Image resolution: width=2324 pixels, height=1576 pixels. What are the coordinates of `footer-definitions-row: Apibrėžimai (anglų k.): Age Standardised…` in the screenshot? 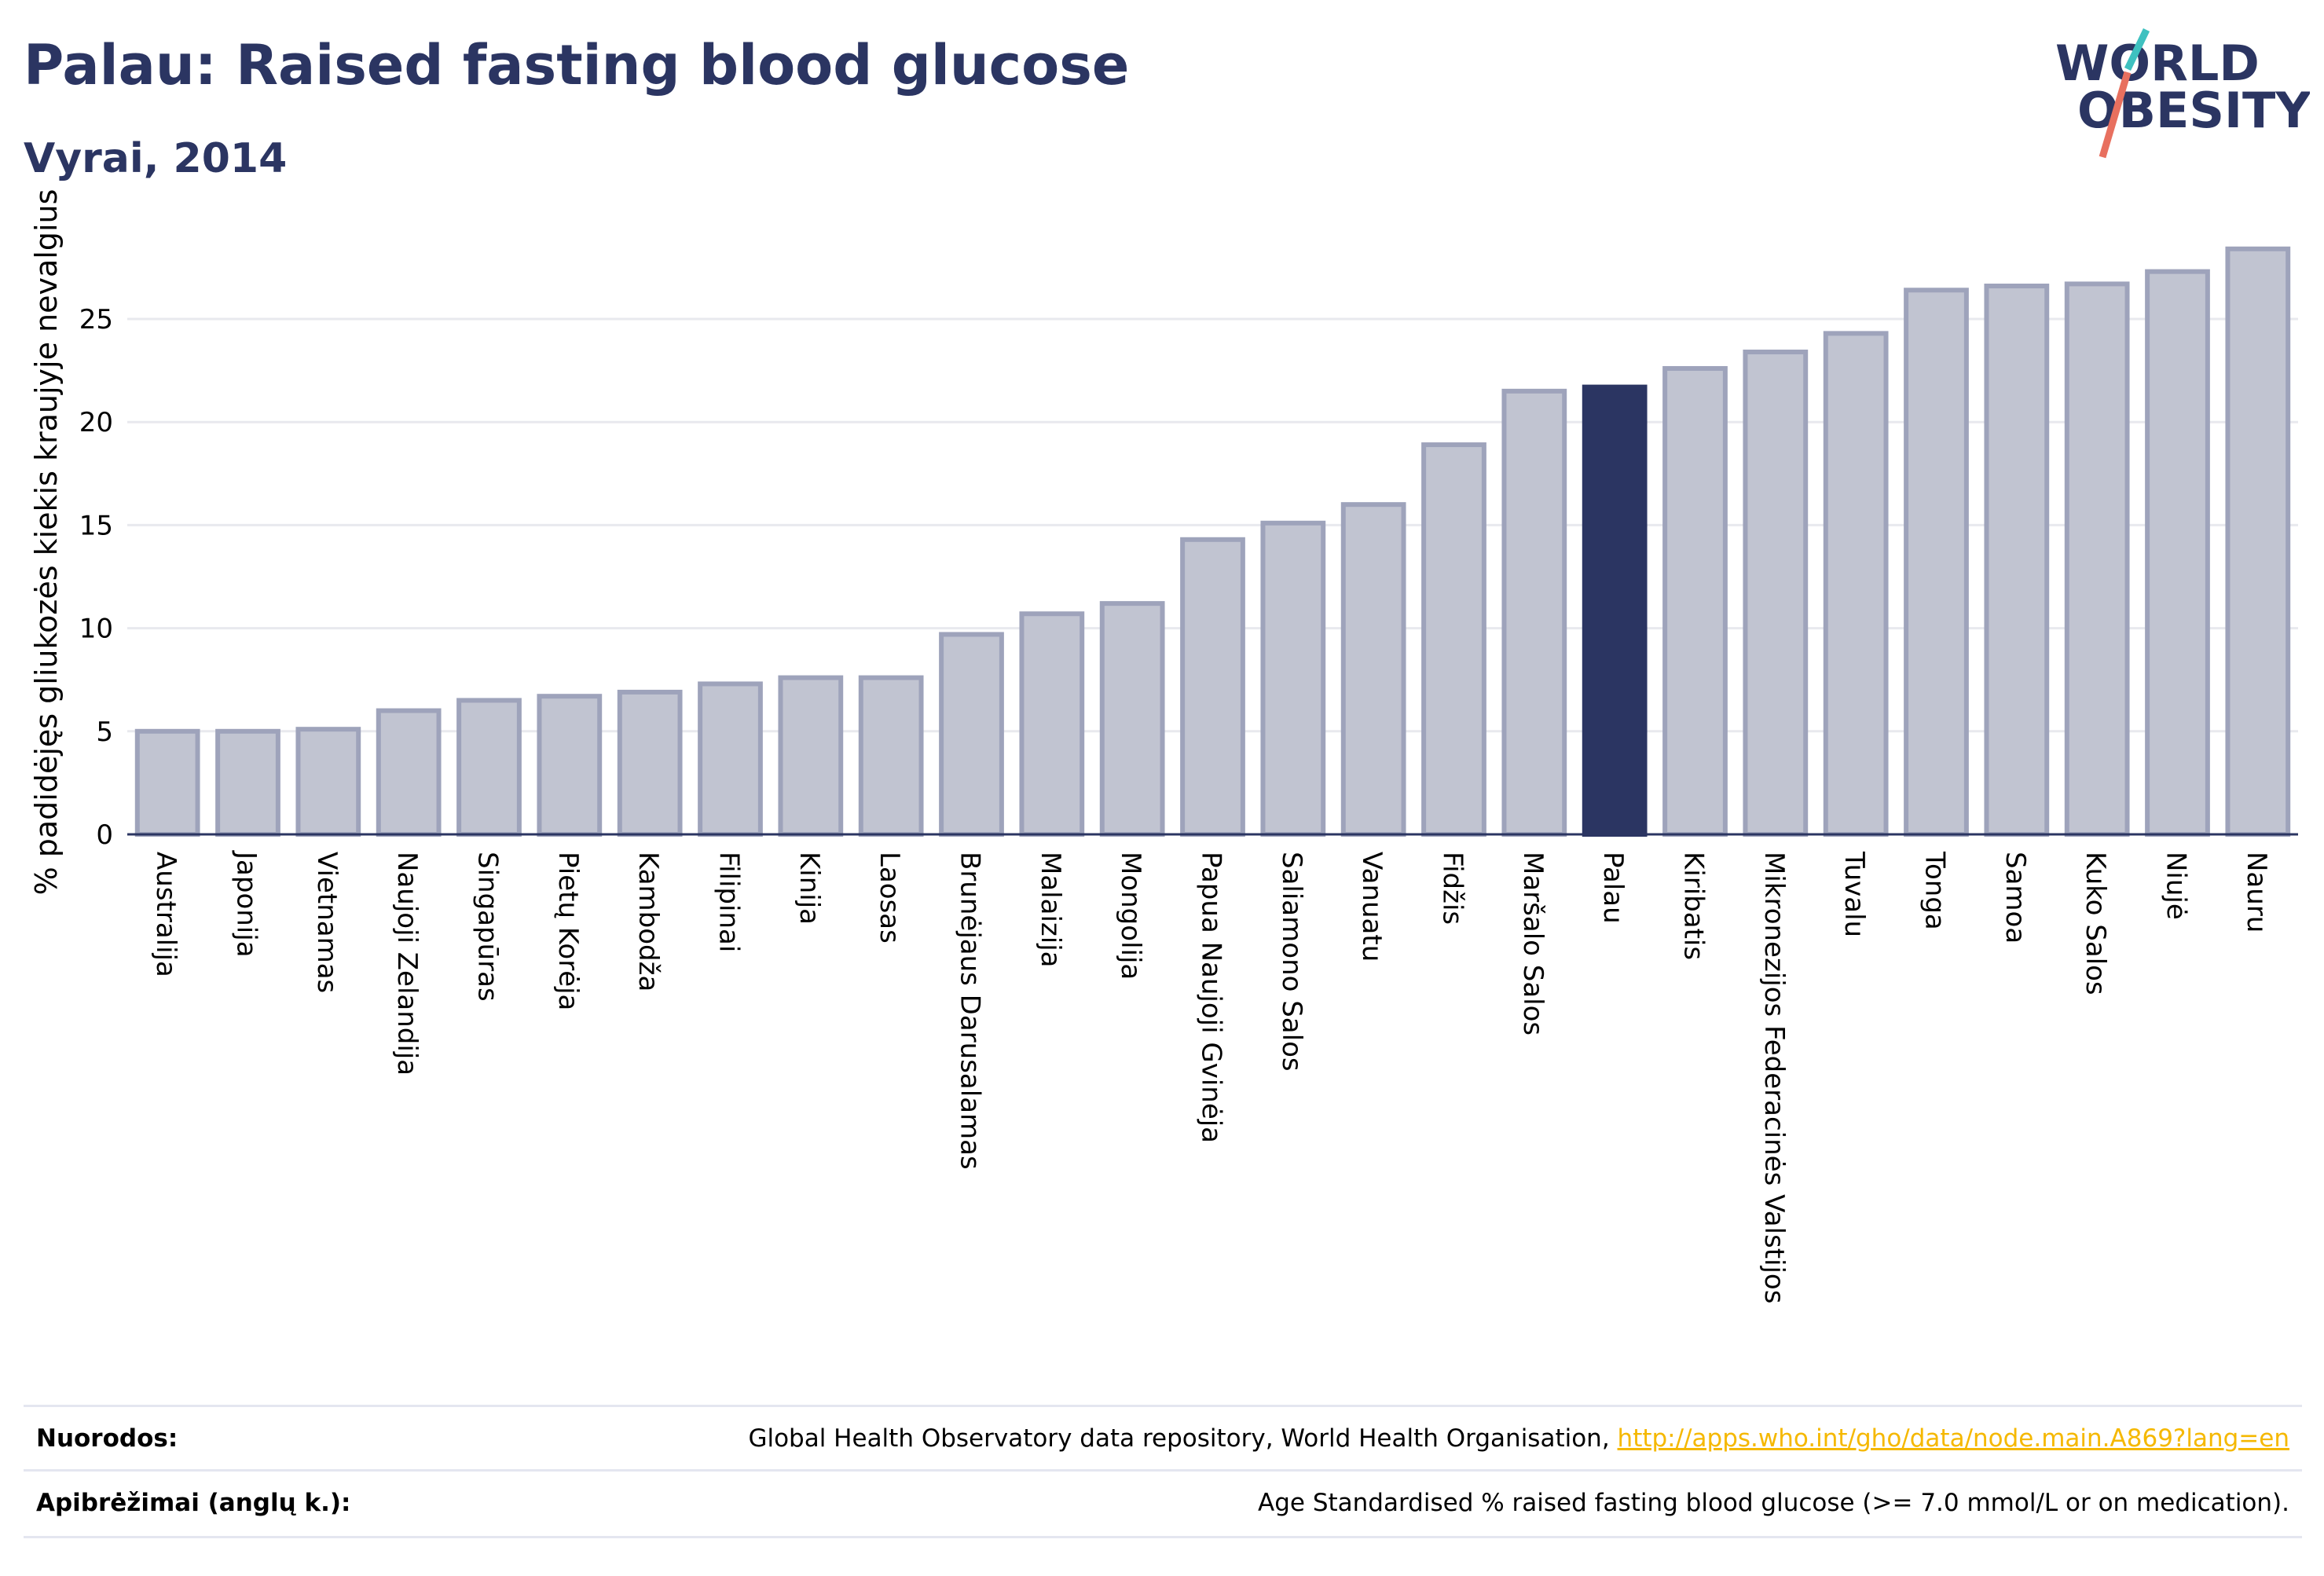 It's located at (1163, 1503).